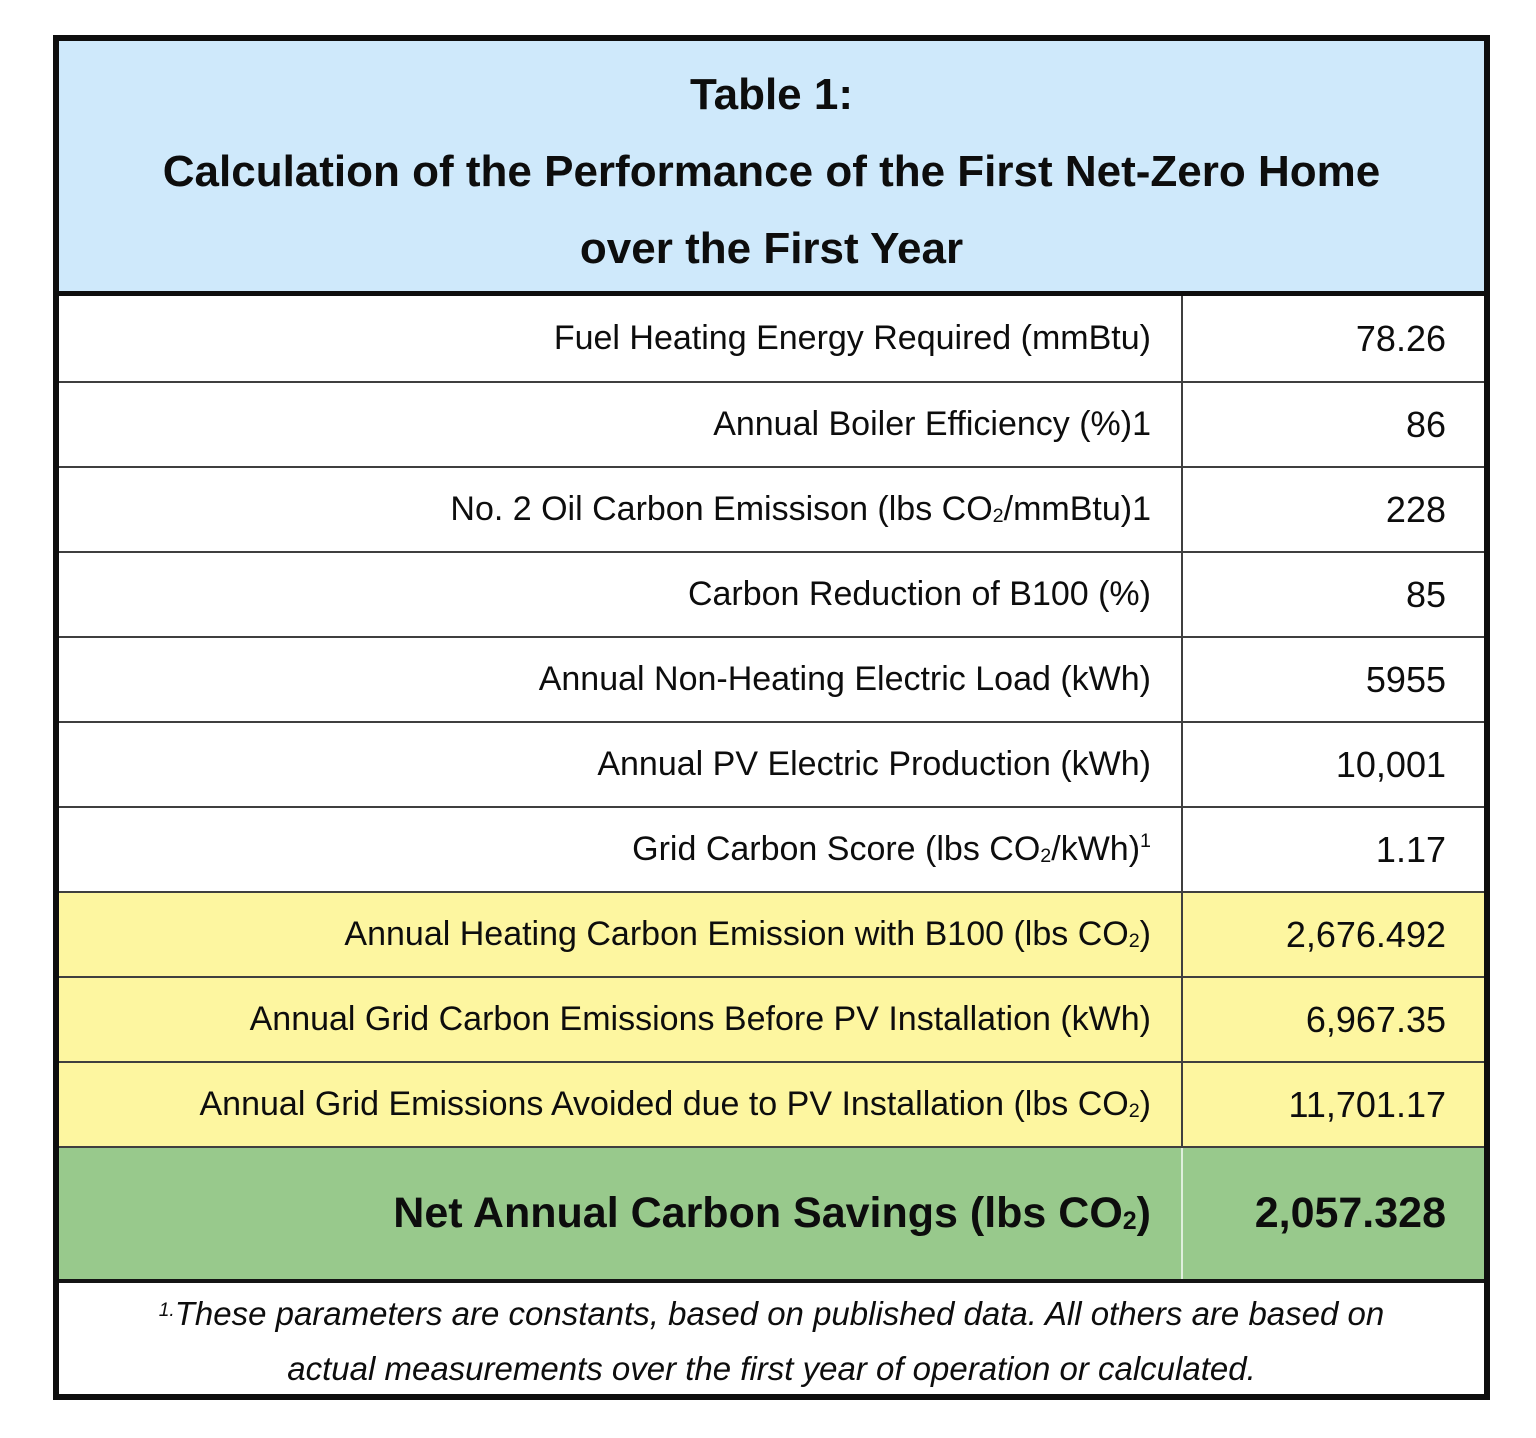 This screenshot has width=1536, height=1438. I want to click on text-segment: Fuel Heating Energy Required (mmBtu), so click(852, 338).